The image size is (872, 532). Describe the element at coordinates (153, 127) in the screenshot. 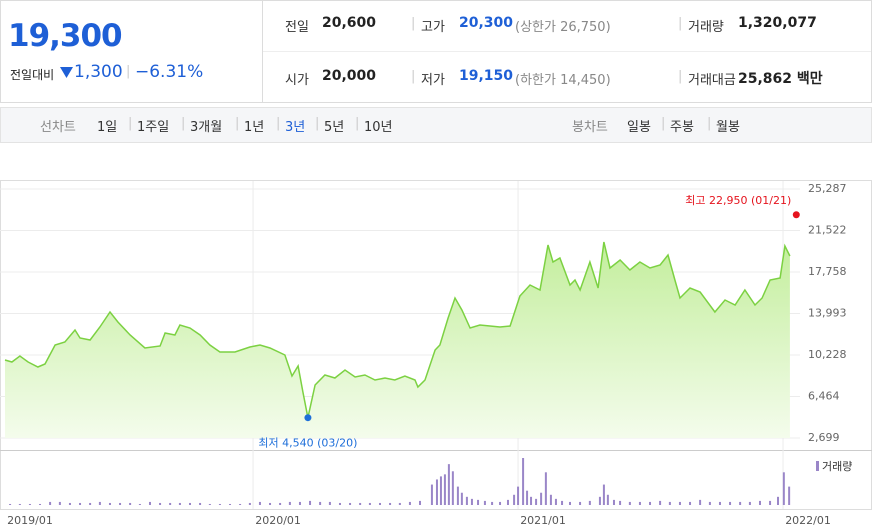

I see `tab: 1주일` at that location.